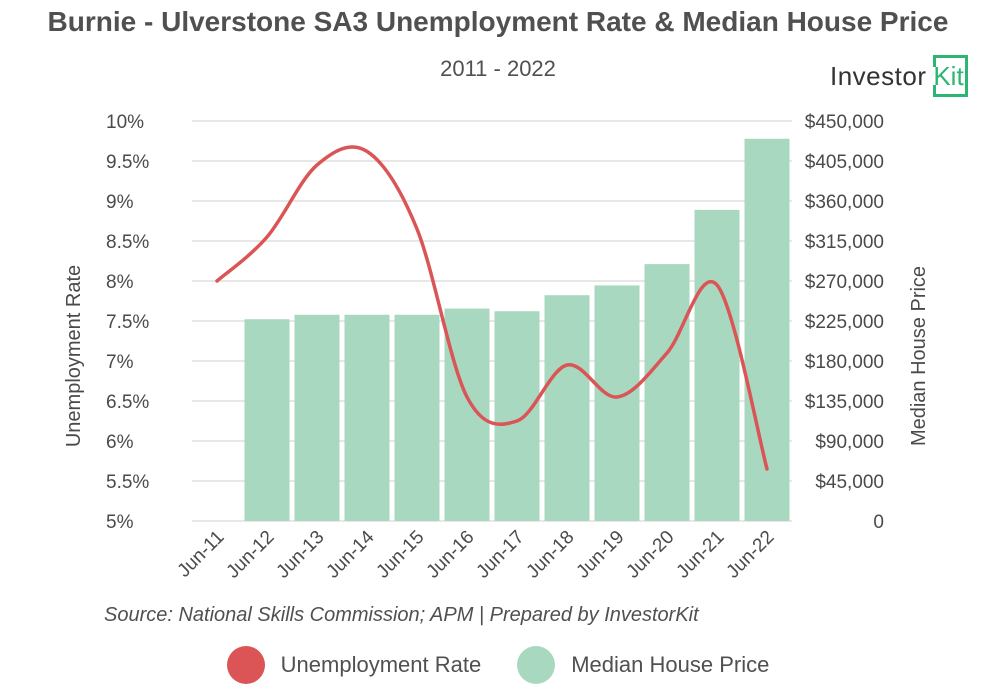 This screenshot has width=996, height=694. I want to click on y-right-tick-label: $360,000, so click(844, 202).